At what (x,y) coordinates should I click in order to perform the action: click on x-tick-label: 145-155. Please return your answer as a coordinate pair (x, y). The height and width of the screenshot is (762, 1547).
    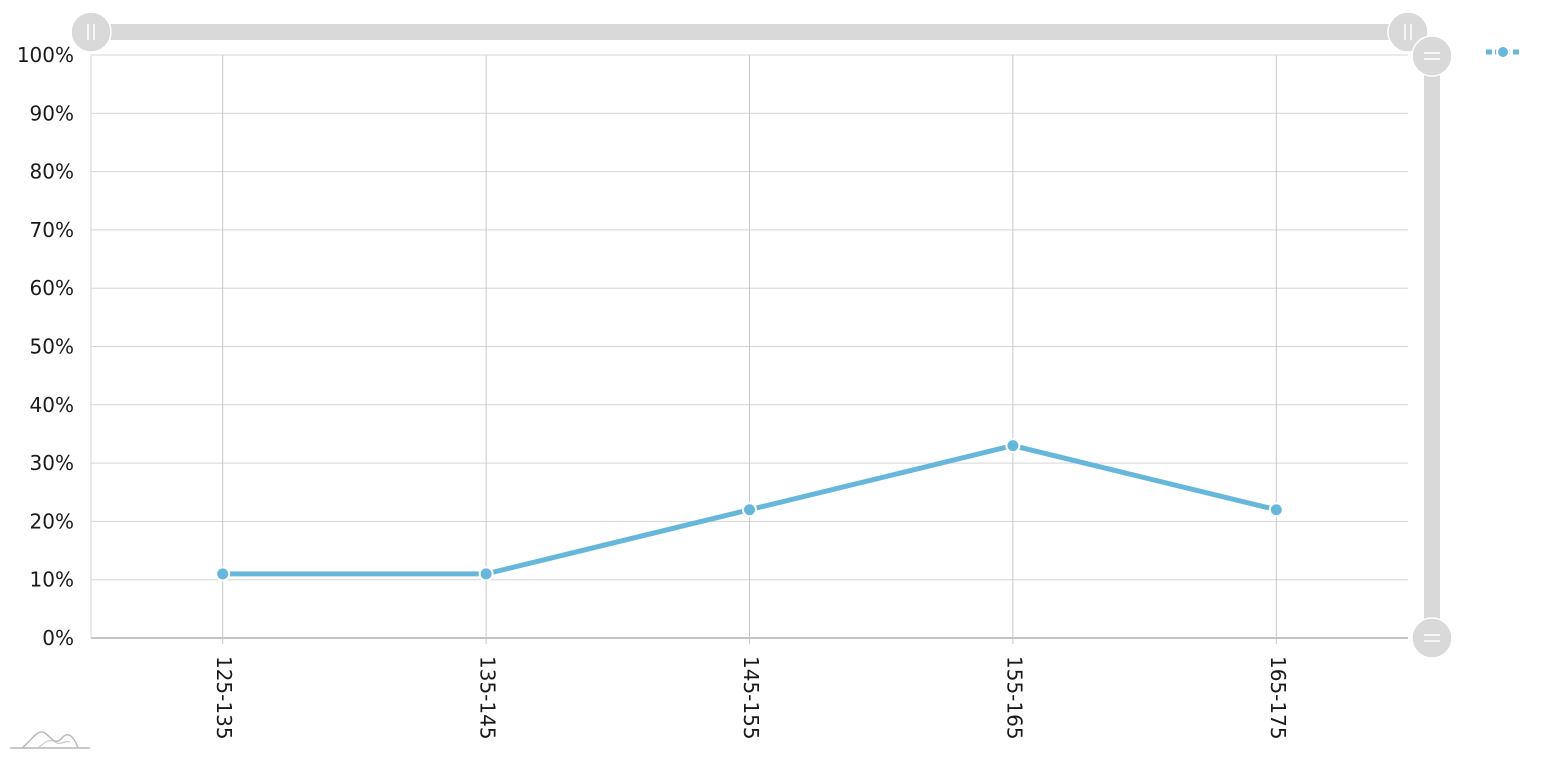
    Looking at the image, I should click on (751, 698).